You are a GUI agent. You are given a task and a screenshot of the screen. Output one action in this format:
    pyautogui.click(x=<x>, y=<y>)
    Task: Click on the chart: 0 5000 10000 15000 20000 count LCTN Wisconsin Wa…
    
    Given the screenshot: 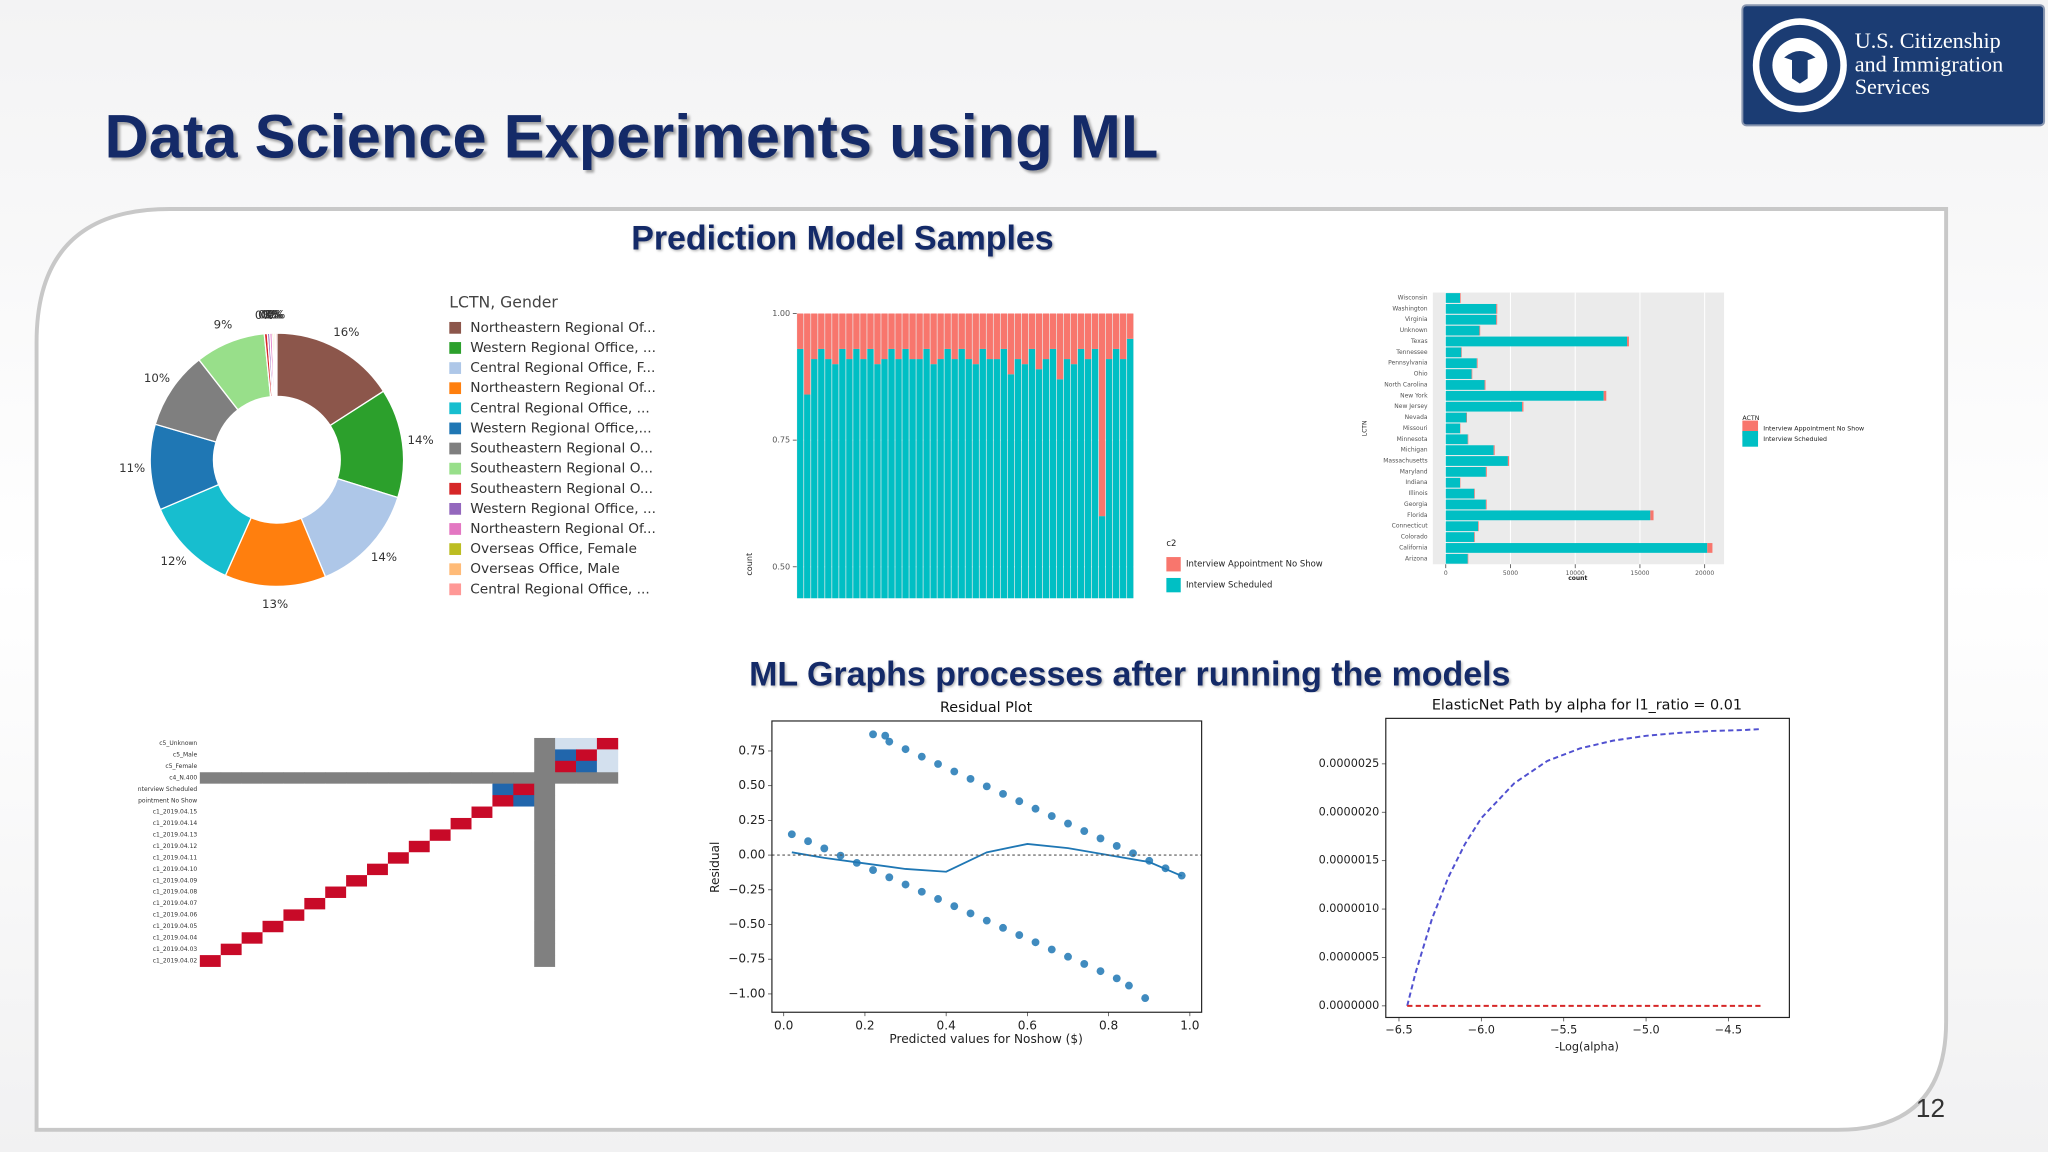 What is the action you would take?
    pyautogui.click(x=1612, y=437)
    